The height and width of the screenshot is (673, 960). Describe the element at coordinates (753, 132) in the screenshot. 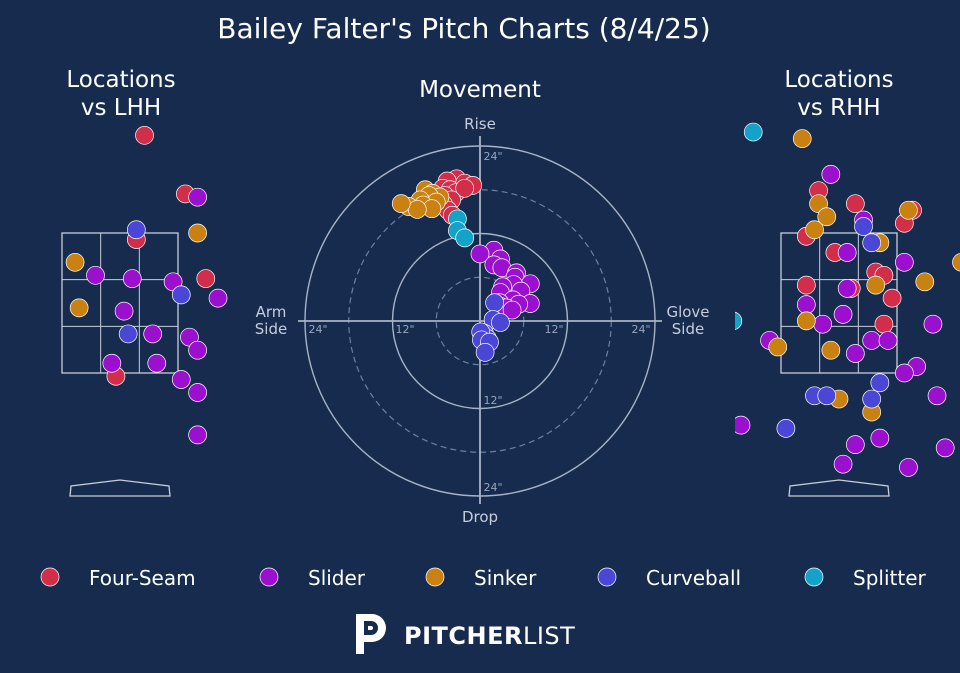

I see `rhh-pitch-splitter` at that location.